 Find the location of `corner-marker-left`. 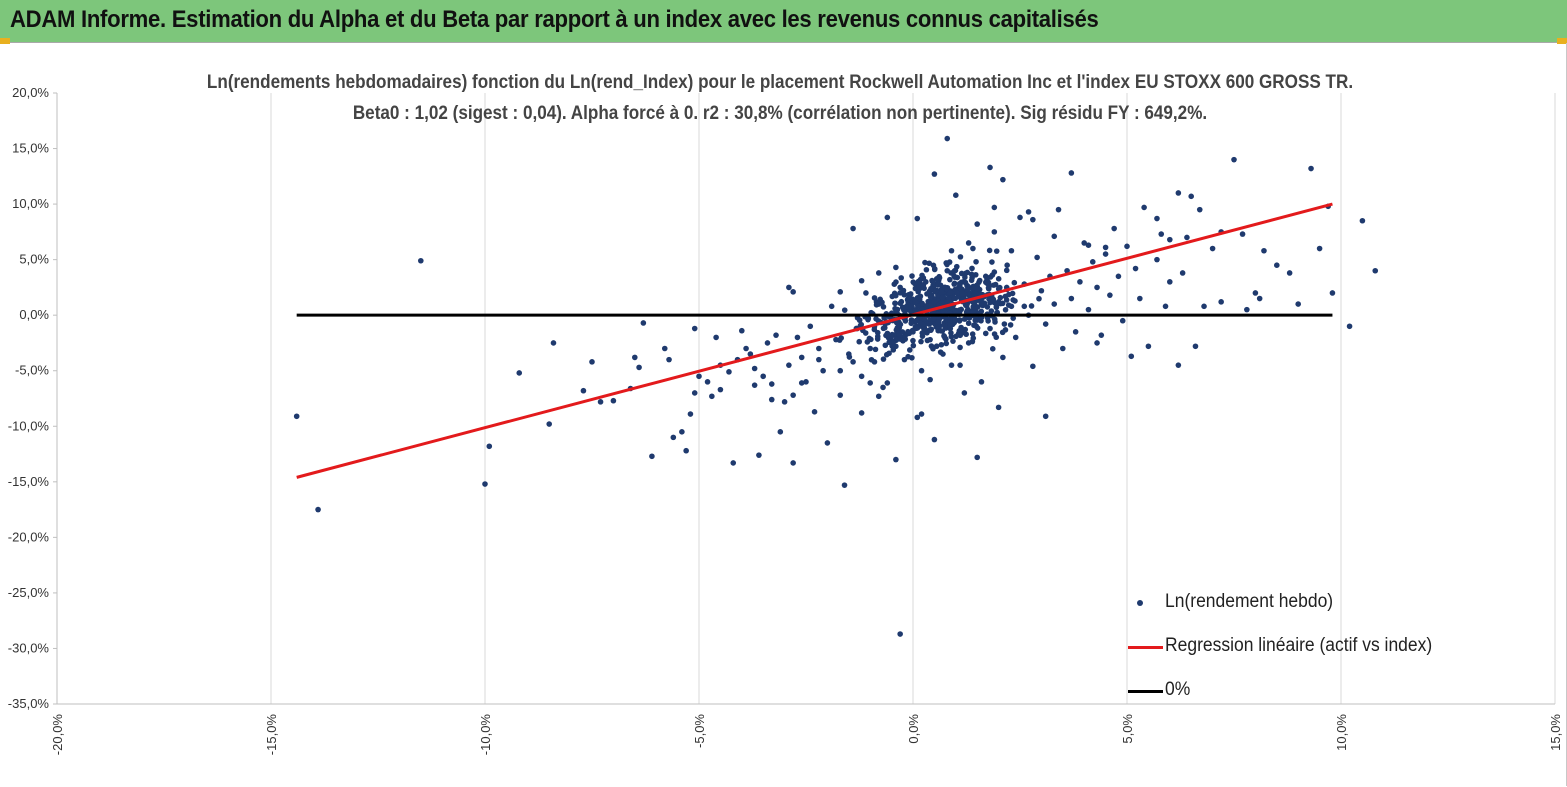

corner-marker-left is located at coordinates (5, 41).